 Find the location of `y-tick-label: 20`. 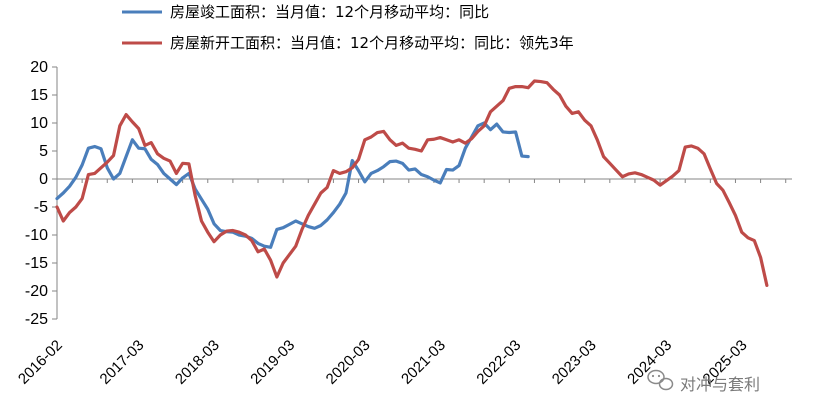

y-tick-label: 20 is located at coordinates (39, 67).